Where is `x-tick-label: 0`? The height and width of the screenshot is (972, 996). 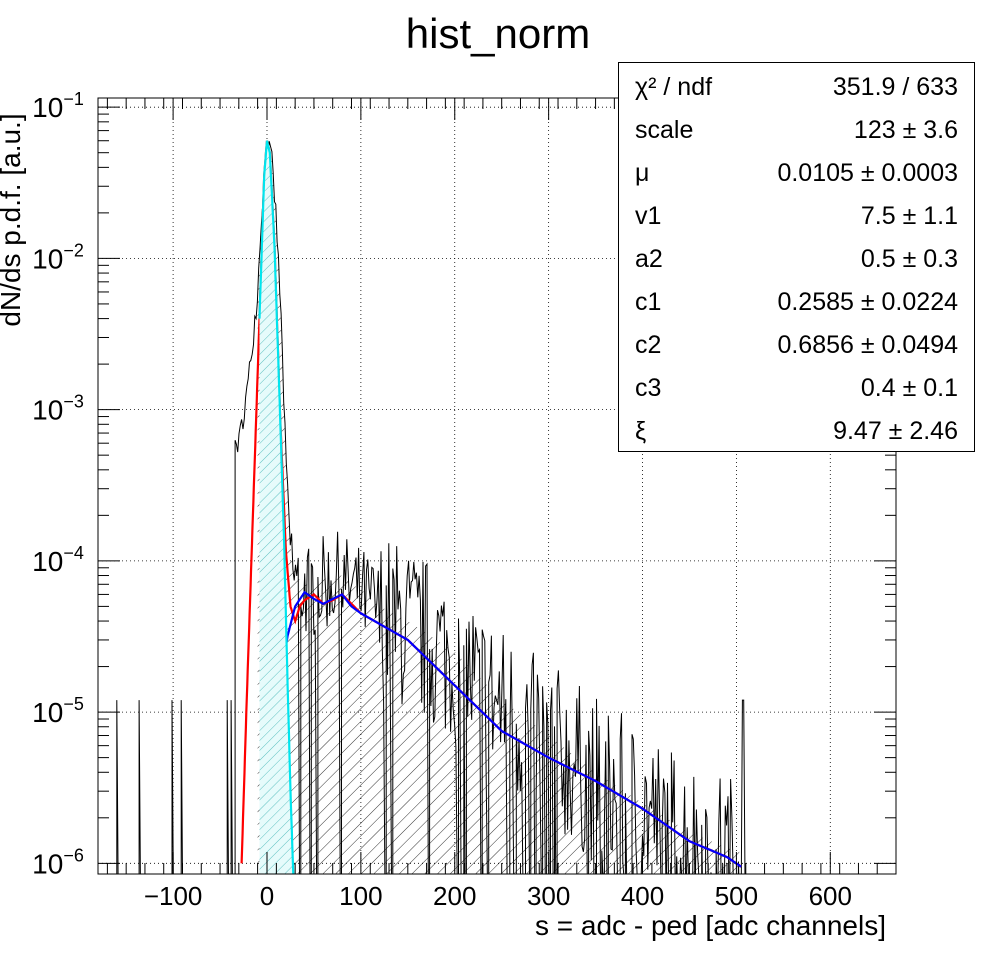
x-tick-label: 0 is located at coordinates (267, 896).